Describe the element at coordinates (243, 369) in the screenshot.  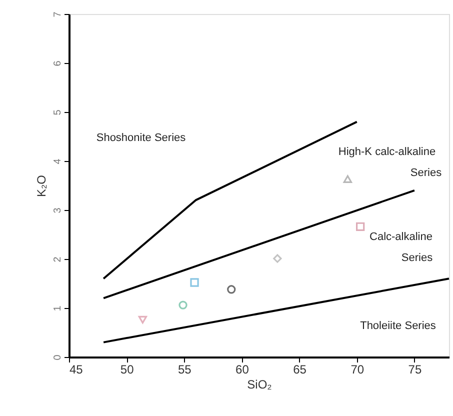
I see `x-tick-label: 60` at that location.